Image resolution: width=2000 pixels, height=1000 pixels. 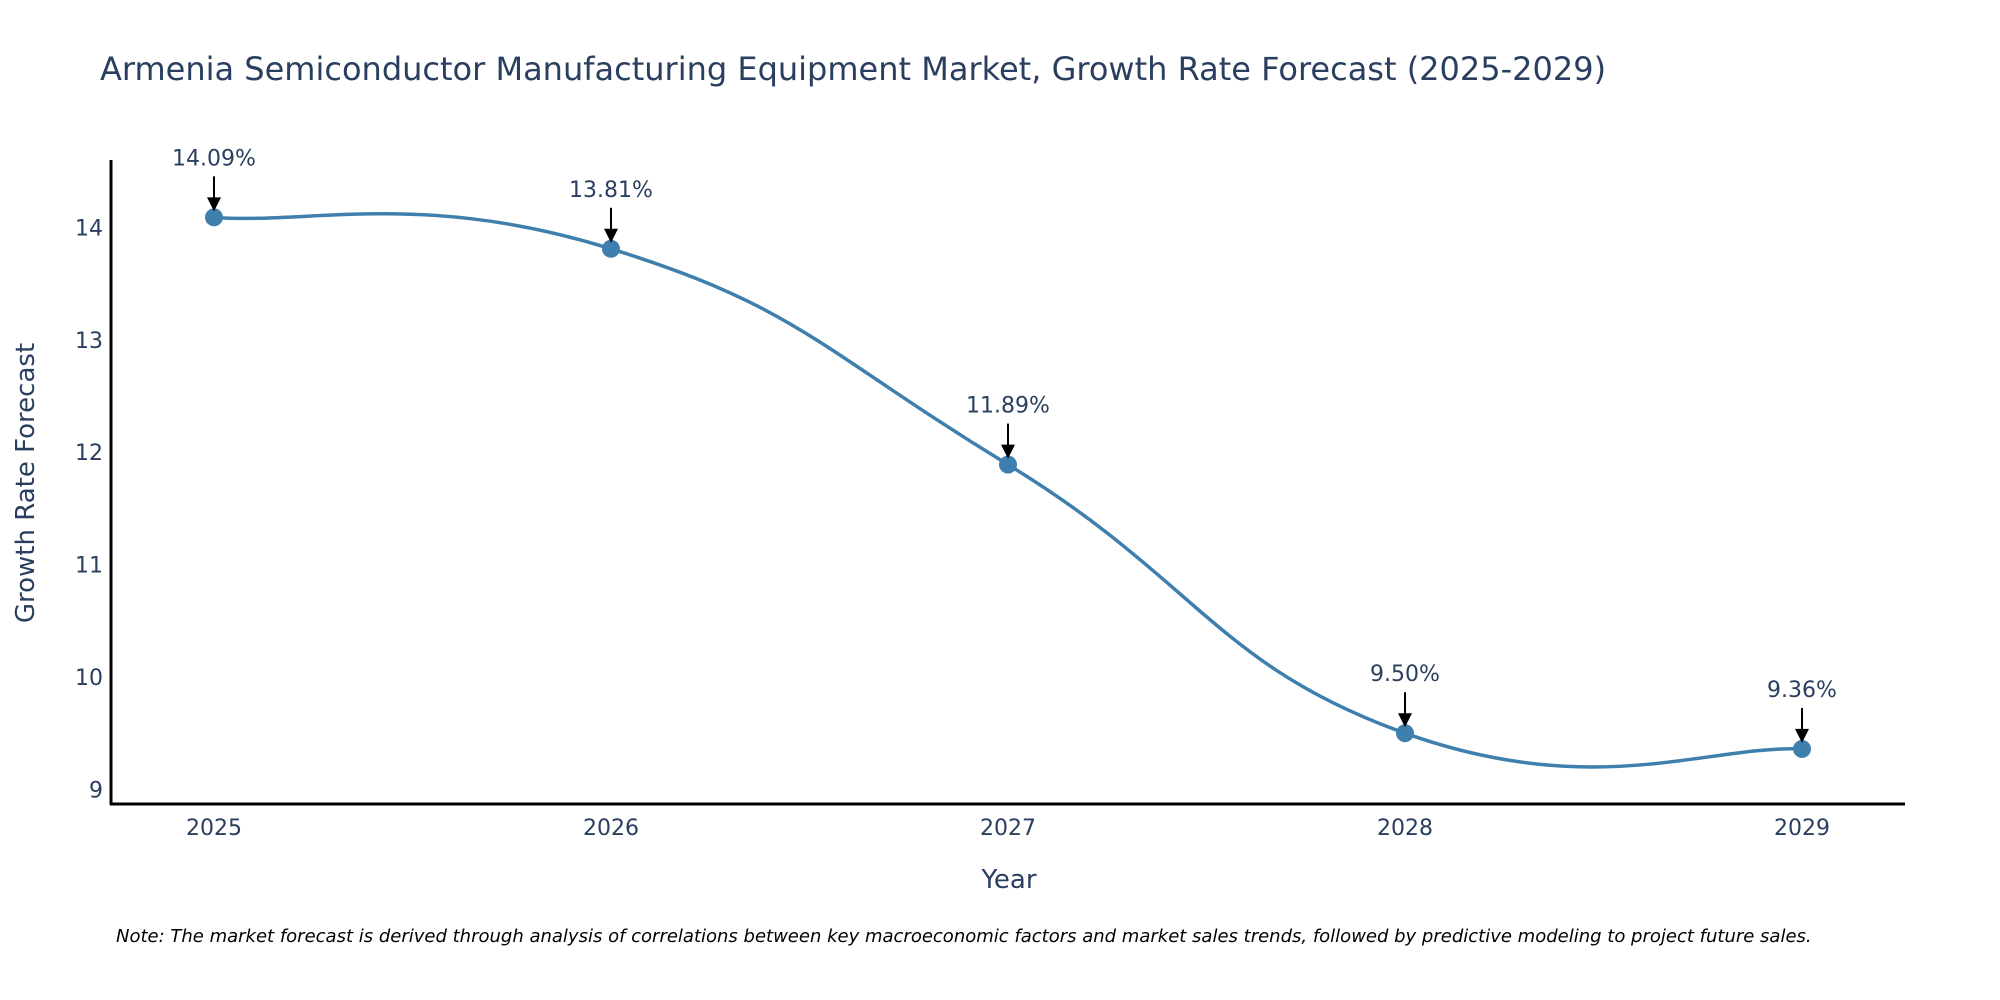 I want to click on y-tick-label: 11, so click(x=89, y=566).